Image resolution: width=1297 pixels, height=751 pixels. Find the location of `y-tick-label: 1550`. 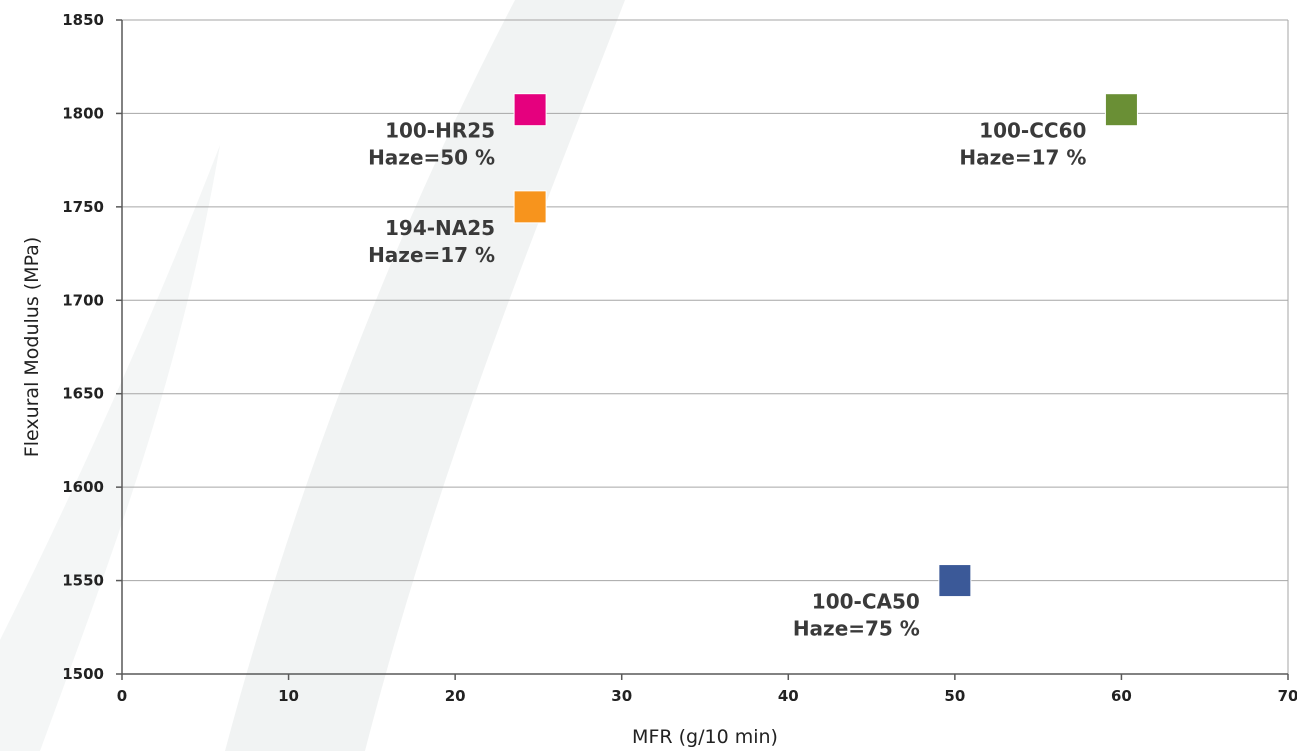

y-tick-label: 1550 is located at coordinates (83, 581).